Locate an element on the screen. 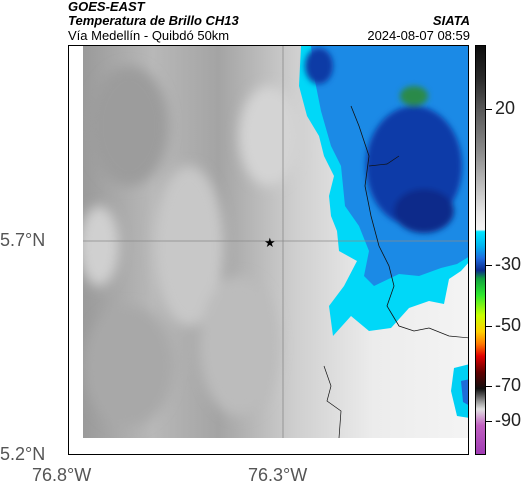 The width and height of the screenshot is (526, 491). colorbar-label: -70 is located at coordinates (508, 385).